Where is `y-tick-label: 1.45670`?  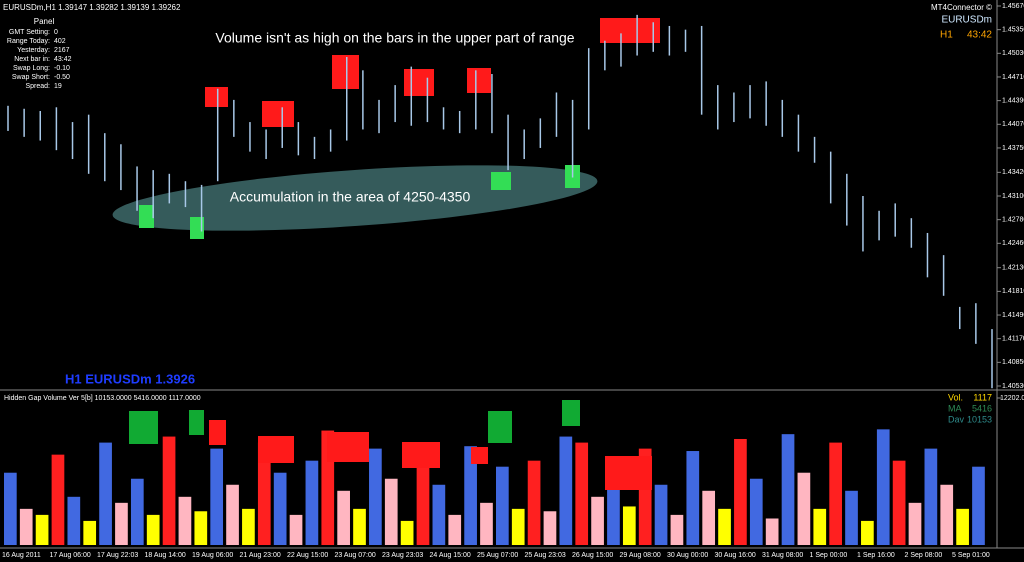
y-tick-label: 1.45670 is located at coordinates (1013, 6).